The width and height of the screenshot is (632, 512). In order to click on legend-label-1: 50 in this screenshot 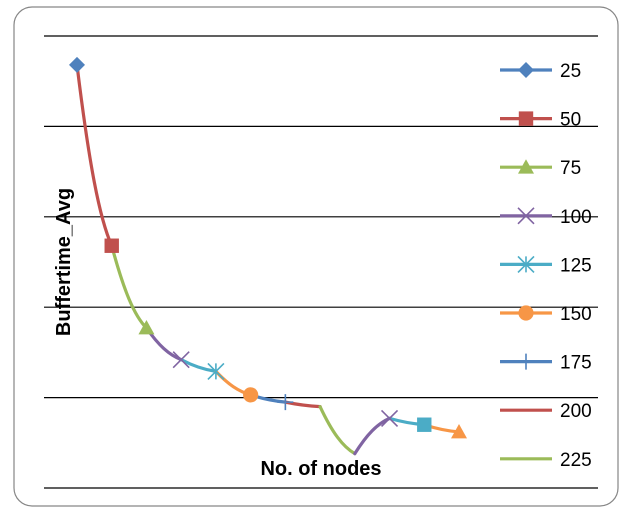, I will do `click(570, 120)`.